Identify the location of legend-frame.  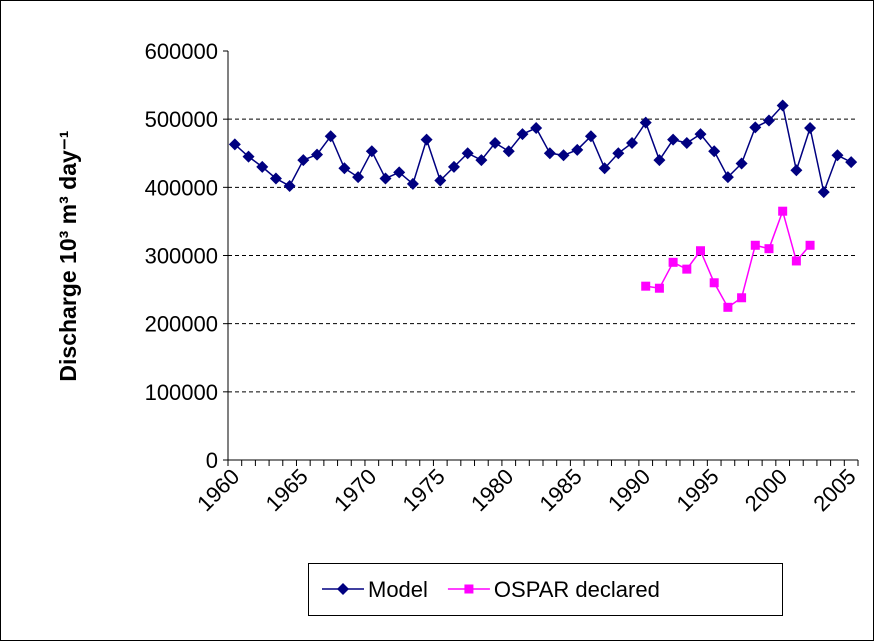
(545, 589).